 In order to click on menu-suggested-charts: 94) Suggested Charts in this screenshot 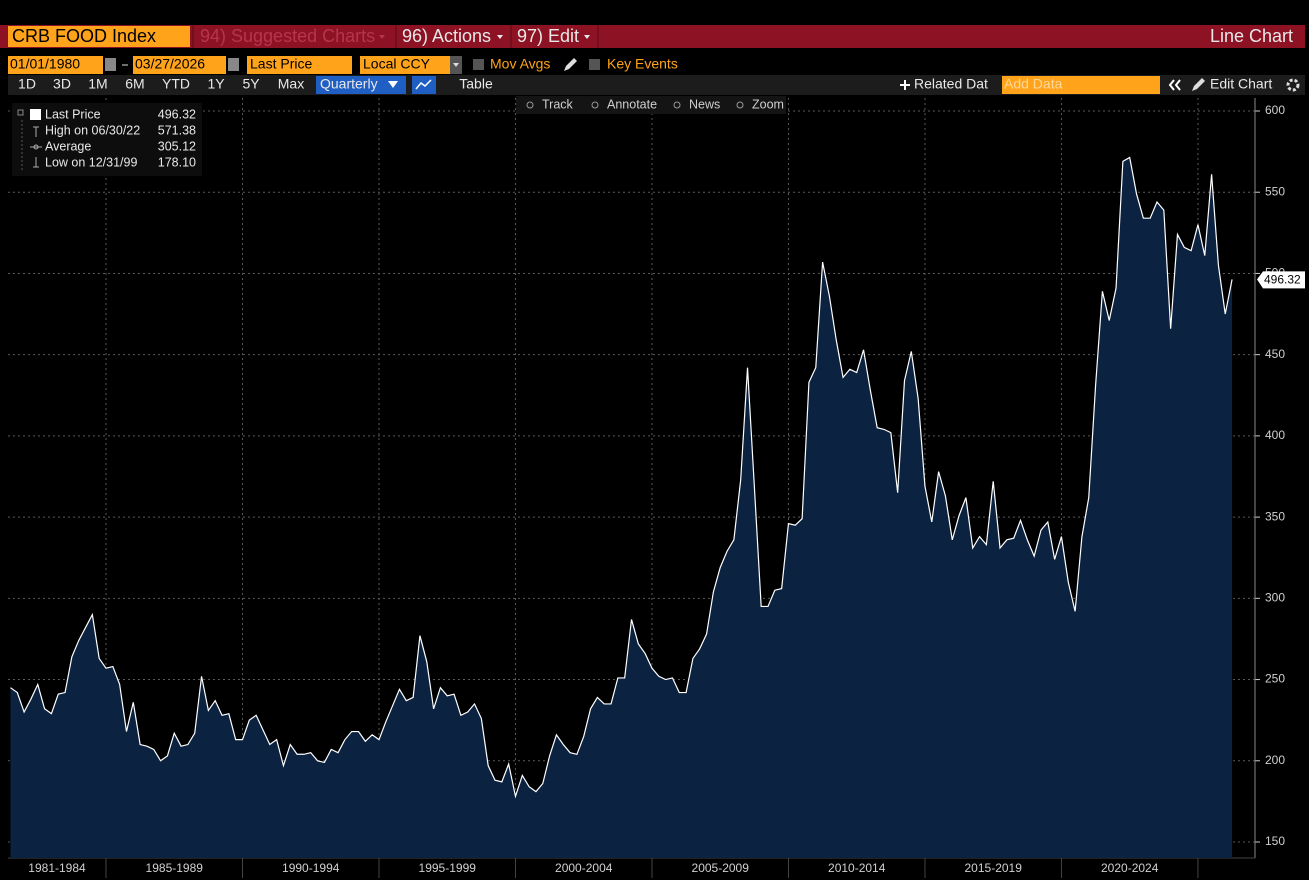, I will do `click(287, 36)`.